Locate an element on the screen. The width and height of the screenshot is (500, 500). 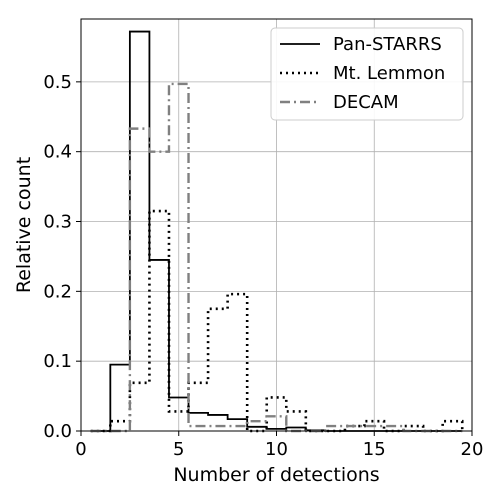
x-axis-ticks: 0 5 10 15 20 is located at coordinates (279, 445).